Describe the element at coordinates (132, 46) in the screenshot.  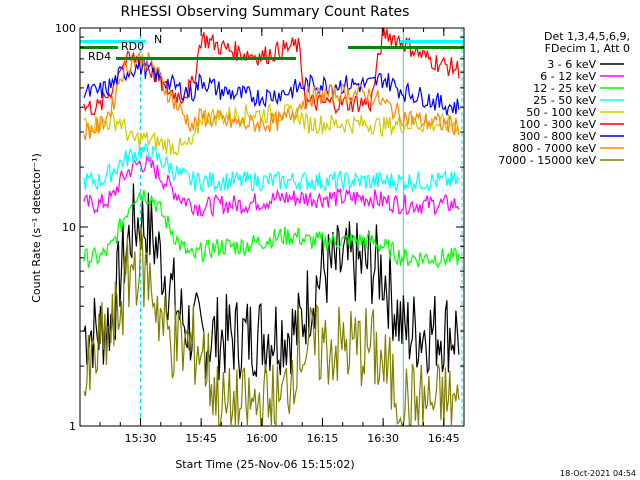
I see `rd0-flag-label: RD0` at that location.